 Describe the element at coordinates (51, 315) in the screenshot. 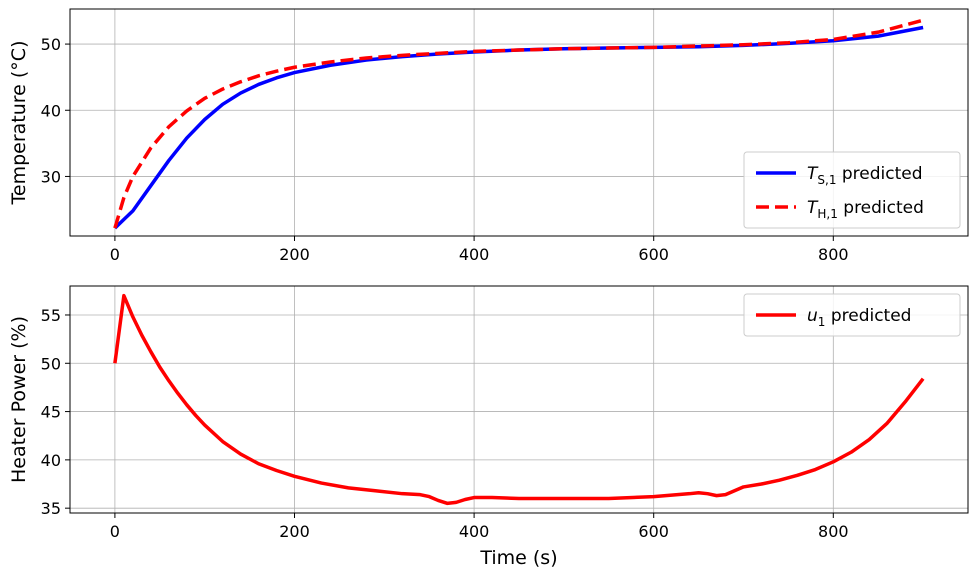

I see `heater-power-y-tick-label: 55` at that location.